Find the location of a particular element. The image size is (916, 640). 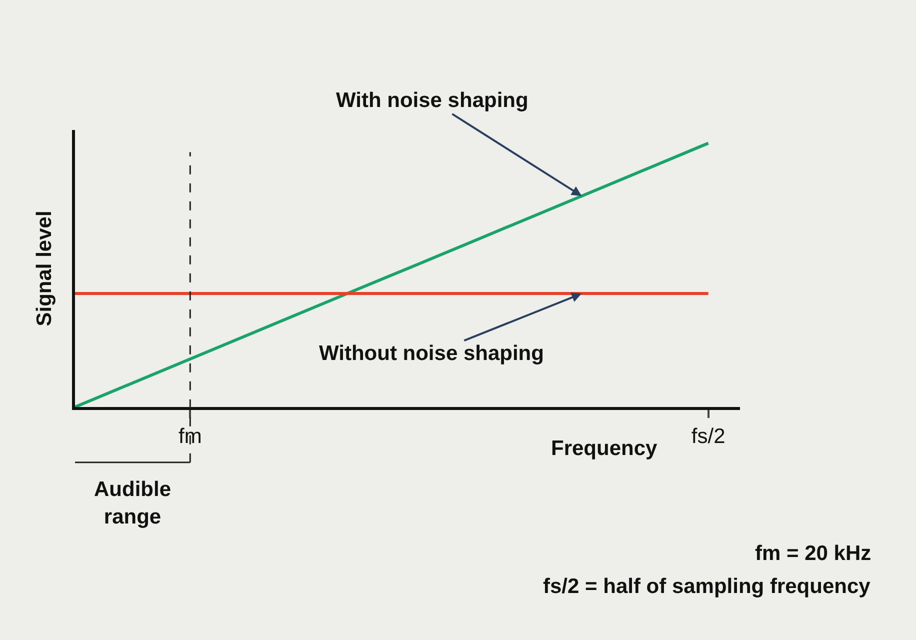

y-axis-title: Signal level is located at coordinates (44, 268).